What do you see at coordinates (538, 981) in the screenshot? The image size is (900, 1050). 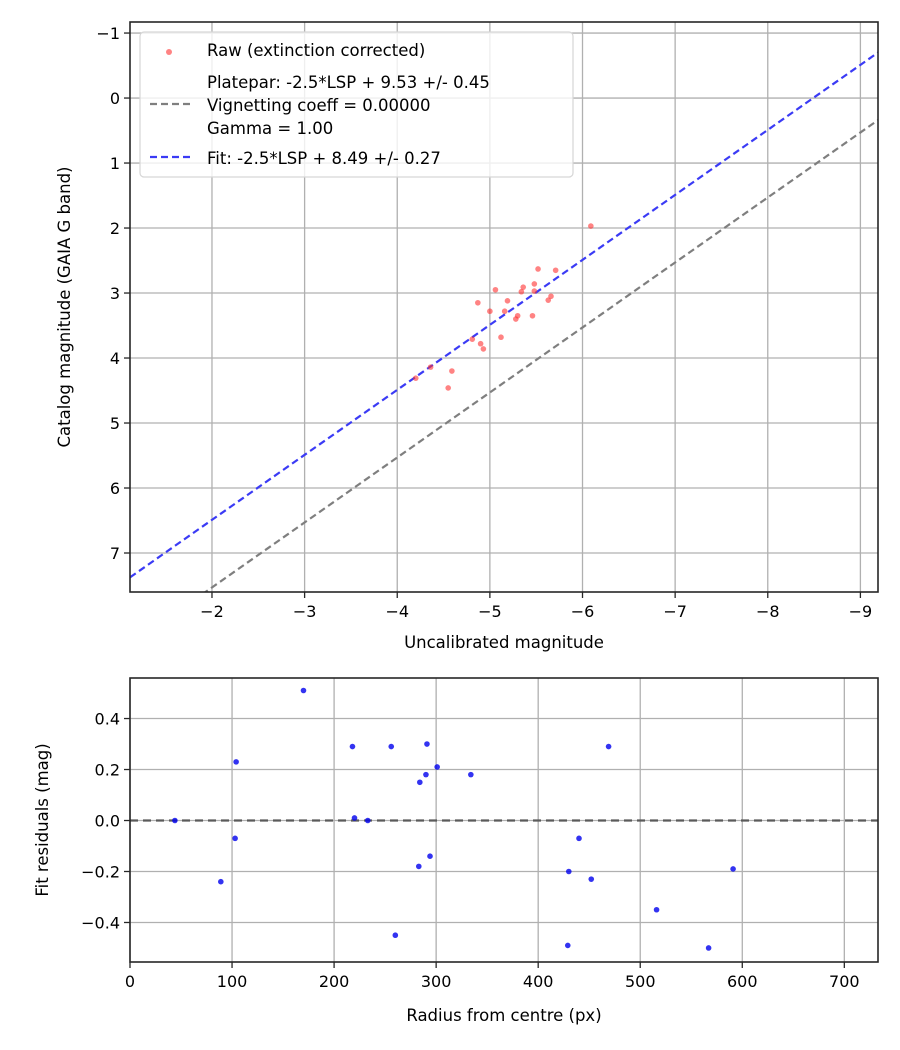 I see `x-tick-label: 400` at bounding box center [538, 981].